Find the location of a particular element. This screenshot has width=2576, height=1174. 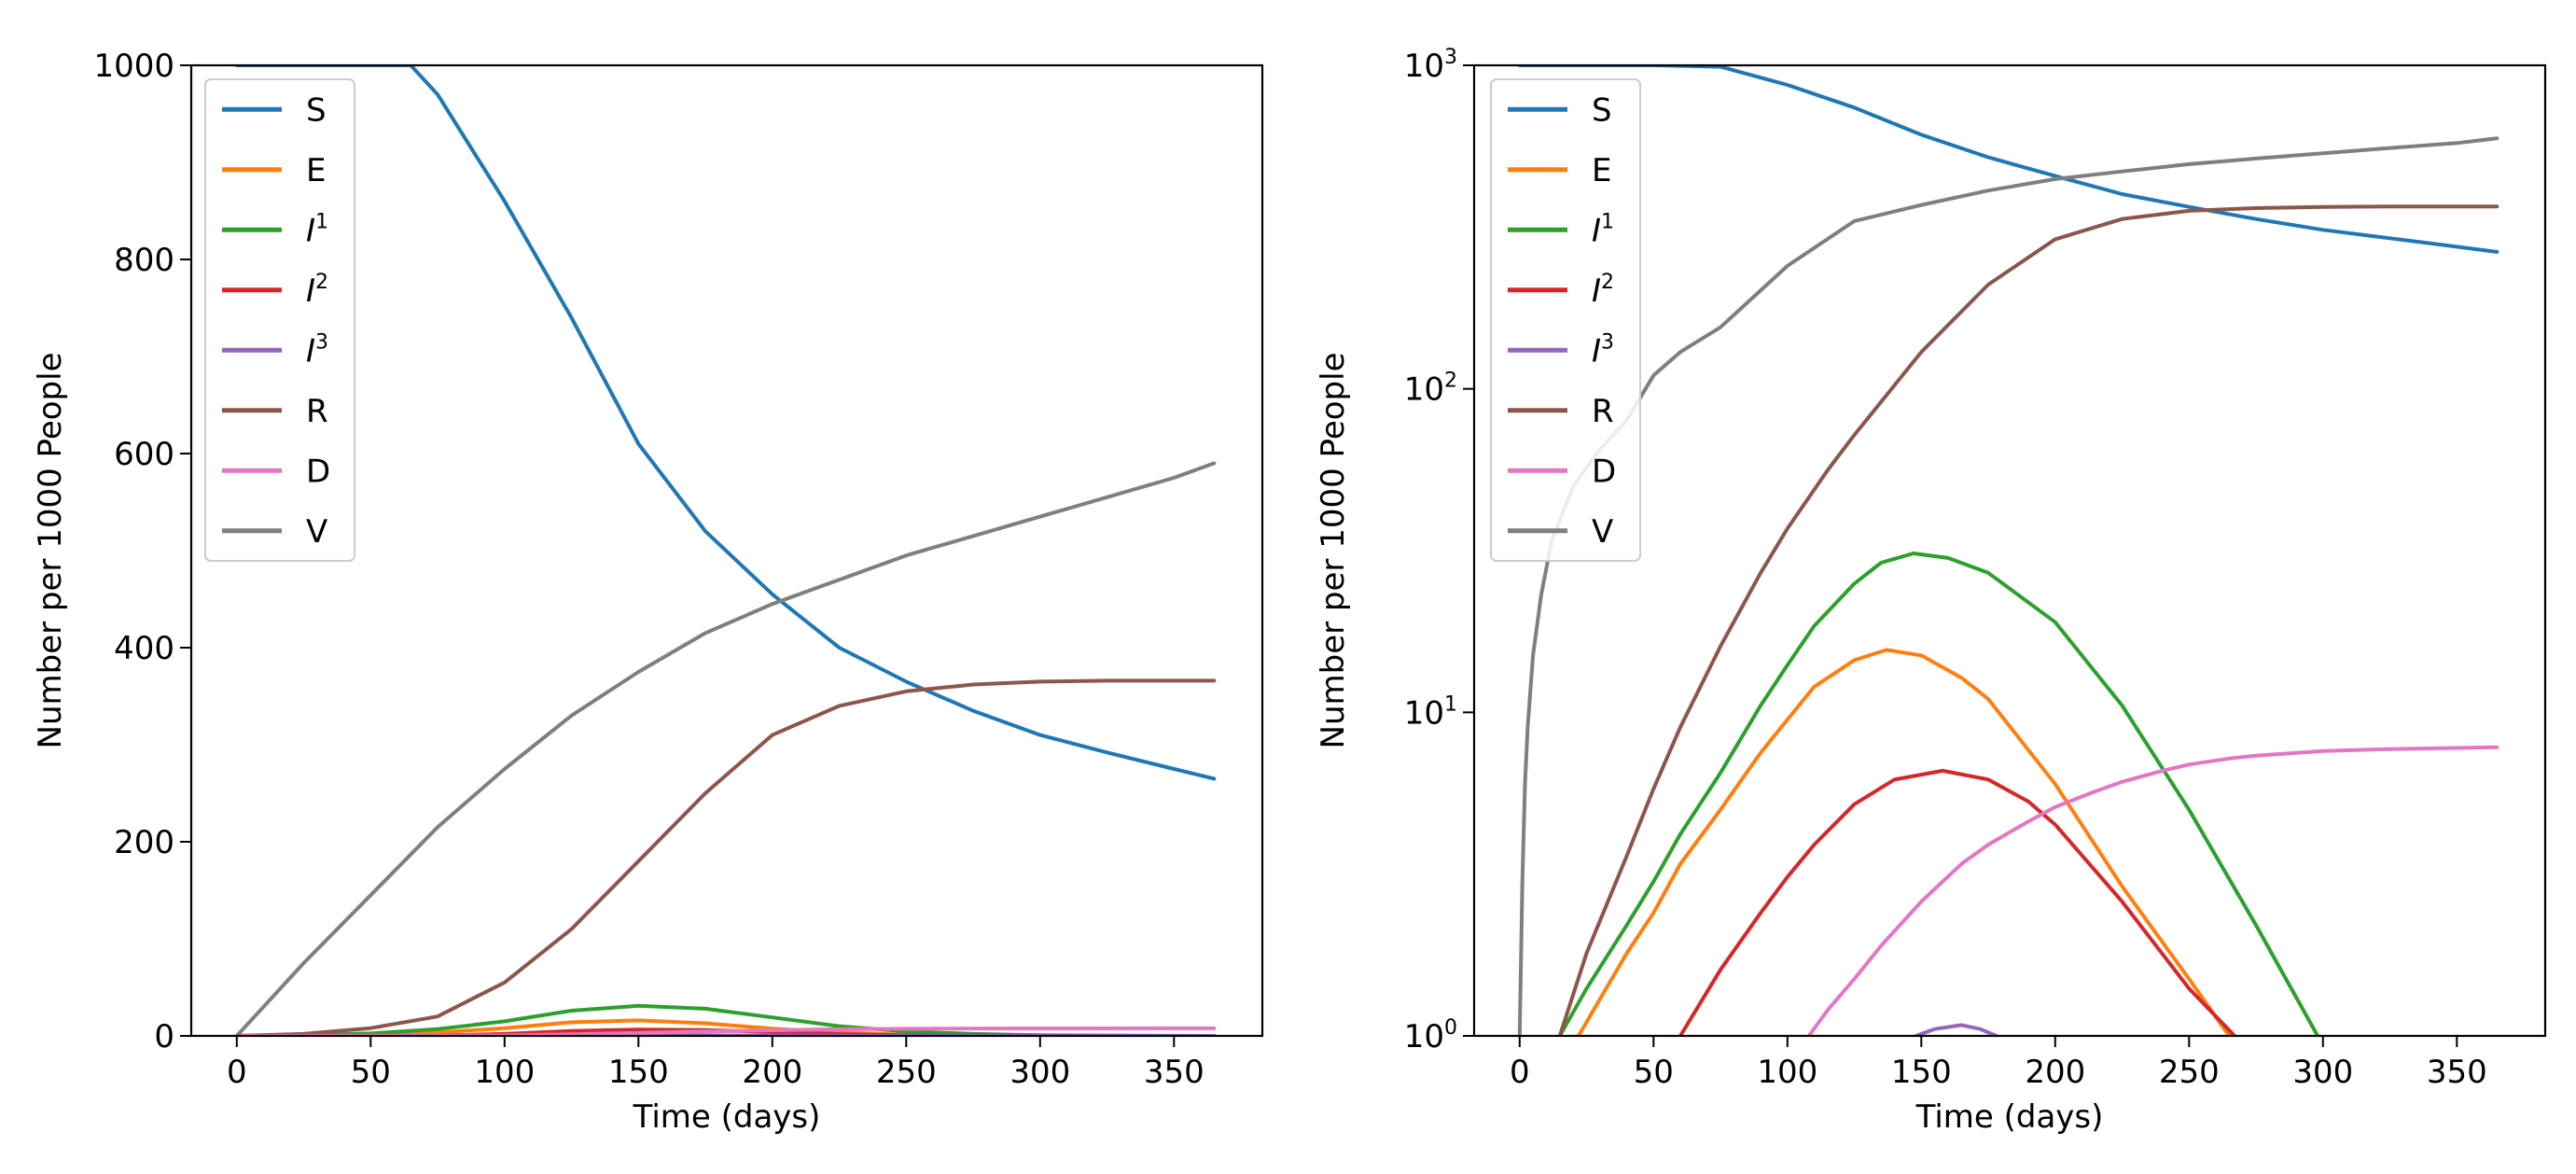

y-tick-label: 10² is located at coordinates (1430, 389).